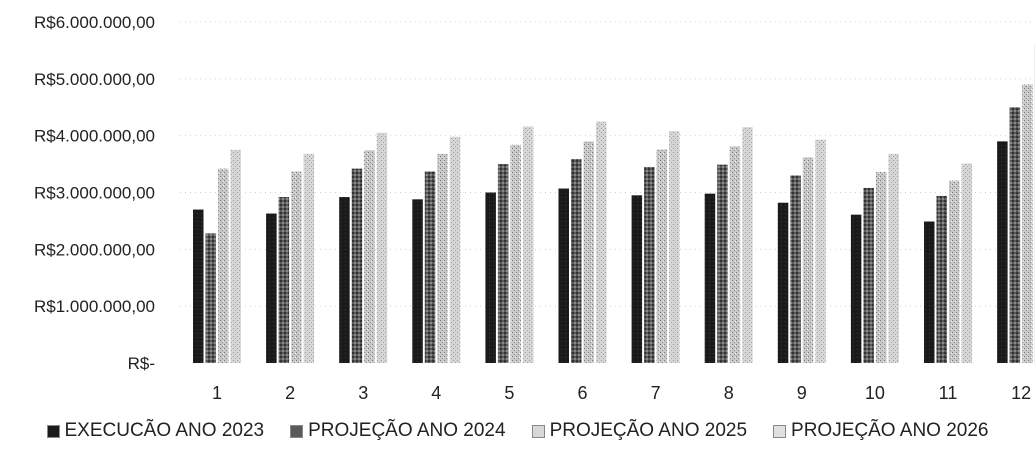  What do you see at coordinates (890, 430) in the screenshot?
I see `legend-label-2026: PROJEÇÃO ANO 2026` at bounding box center [890, 430].